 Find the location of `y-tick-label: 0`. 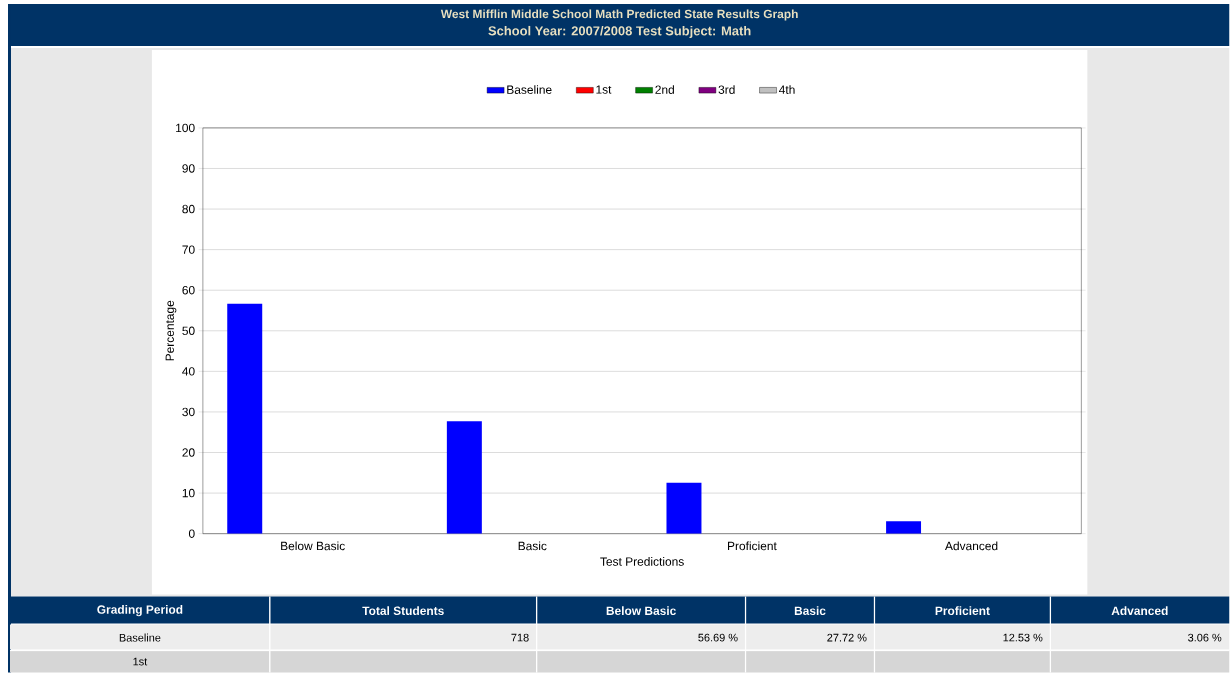

y-tick-label: 0 is located at coordinates (191, 533).